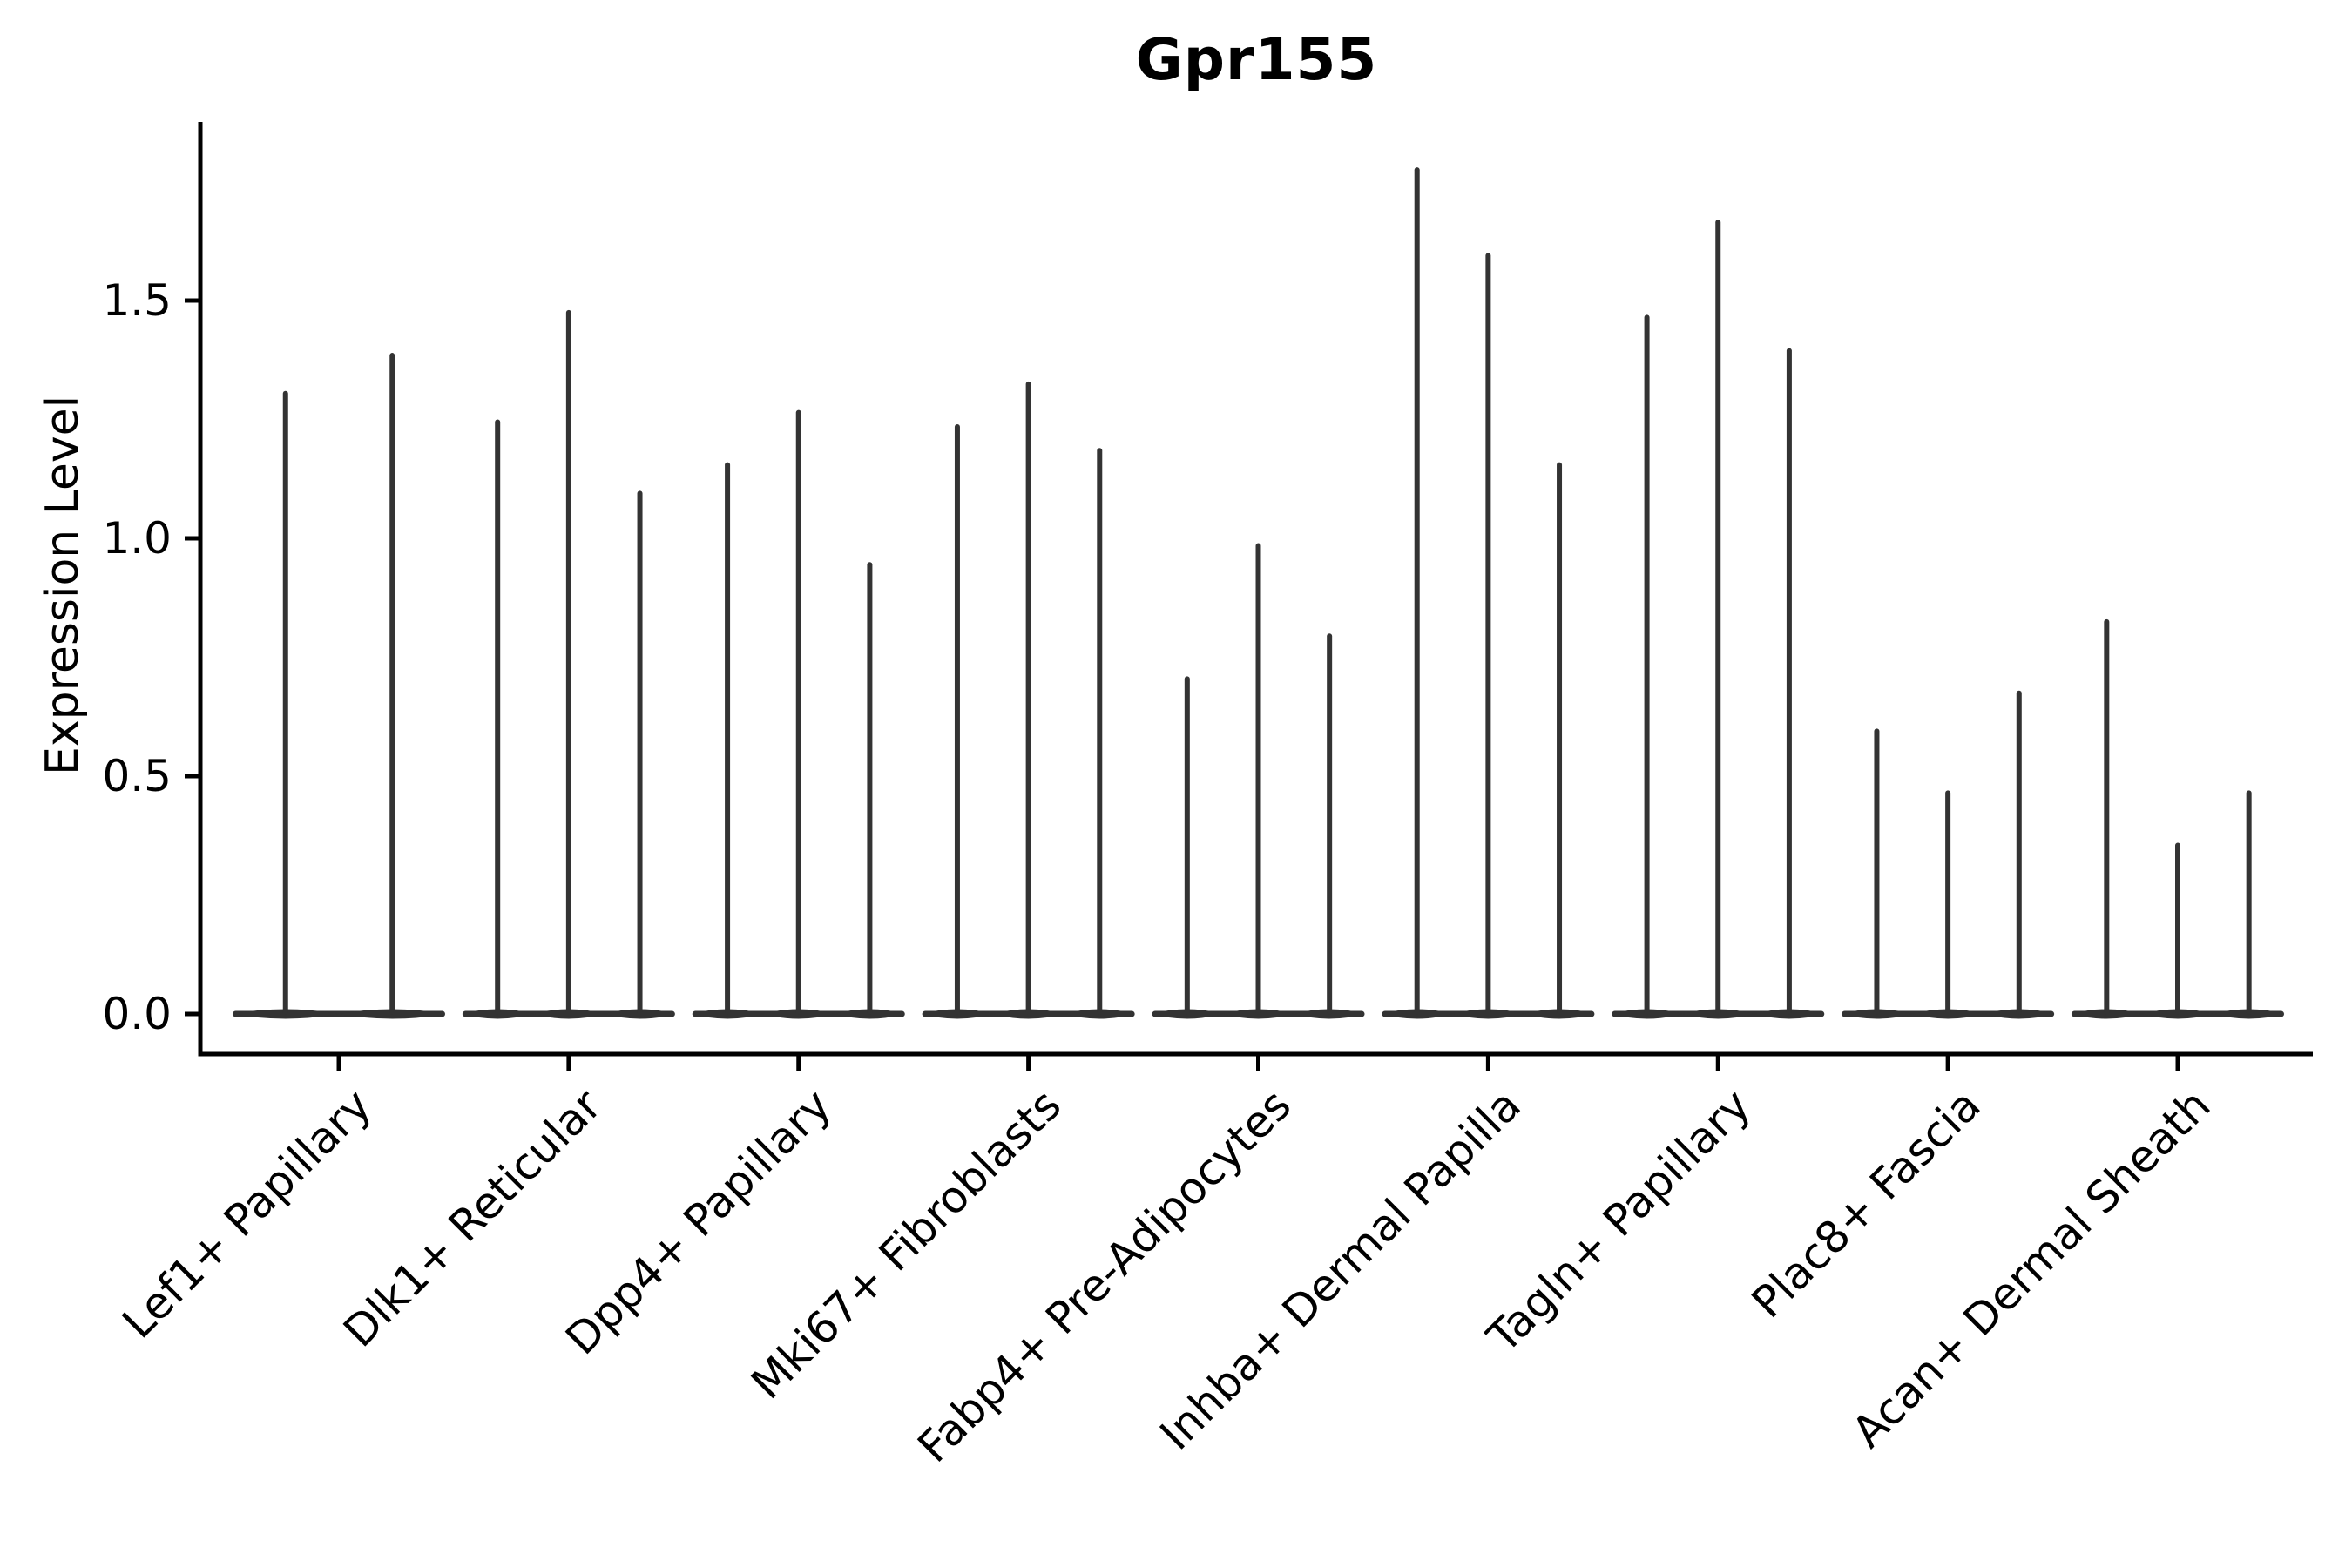 This screenshot has width=2352, height=1568. What do you see at coordinates (151, 657) in the screenshot?
I see `y-axis-ticks: 0.0 0.5 1.0 1.5` at bounding box center [151, 657].